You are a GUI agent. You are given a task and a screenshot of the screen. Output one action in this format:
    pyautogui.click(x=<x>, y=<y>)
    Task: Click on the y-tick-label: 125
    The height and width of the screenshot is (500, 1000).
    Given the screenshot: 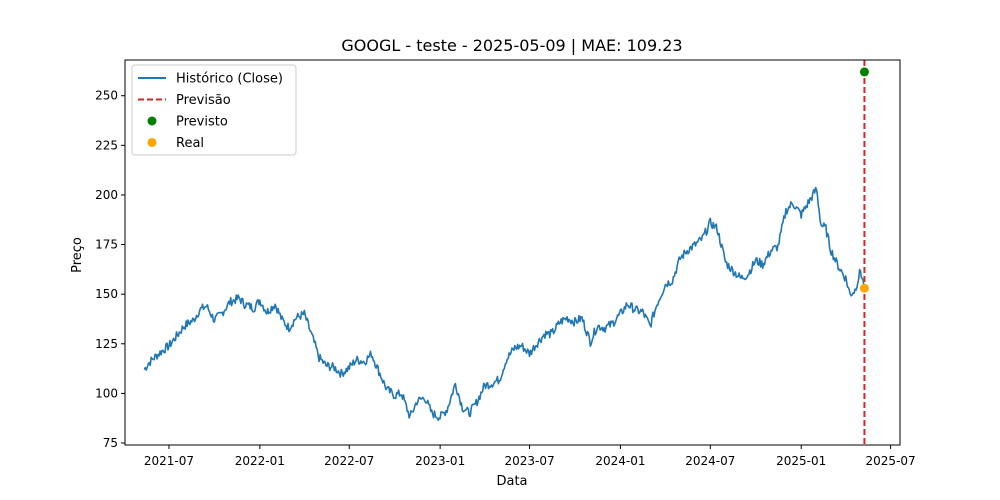 What is the action you would take?
    pyautogui.click(x=106, y=344)
    